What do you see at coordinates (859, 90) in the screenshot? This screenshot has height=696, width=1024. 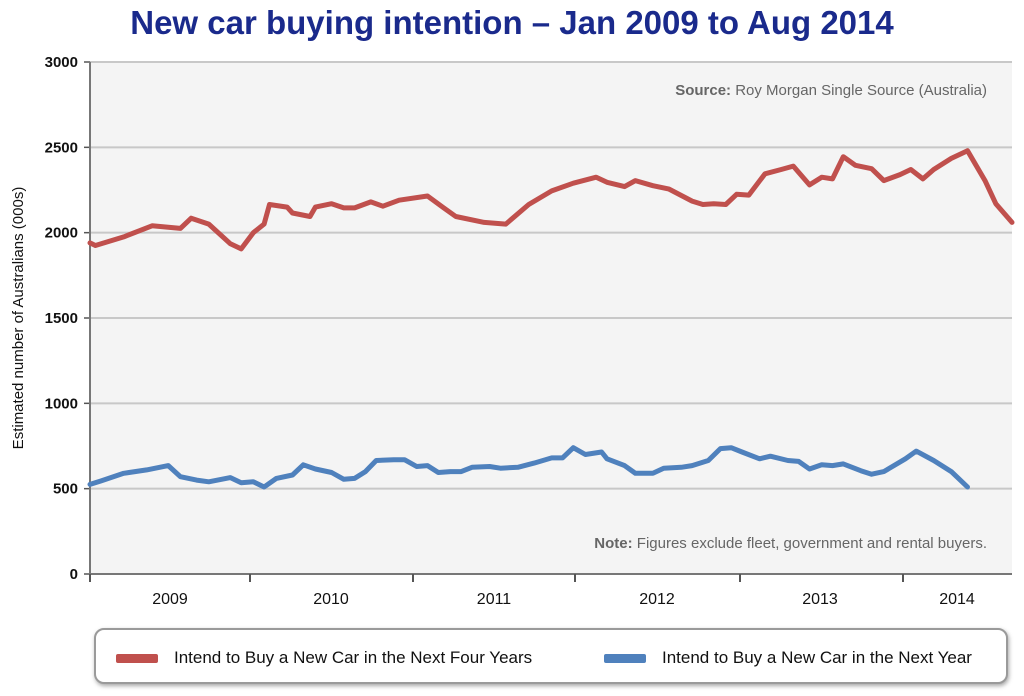 I see `source-text: Roy Morgan Single Source (Australia)` at bounding box center [859, 90].